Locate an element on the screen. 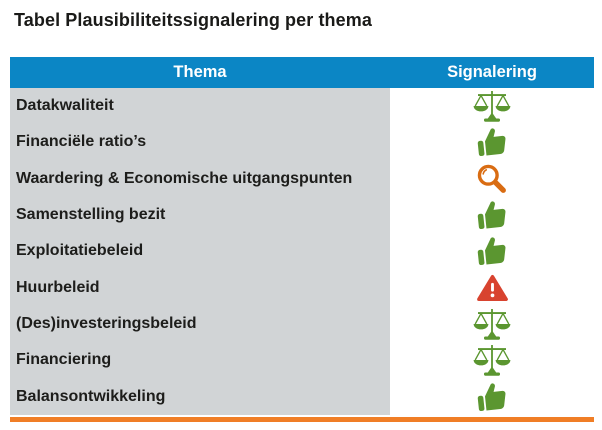 The width and height of the screenshot is (602, 430). thema-cell: Samenstelling bezit is located at coordinates (200, 215).